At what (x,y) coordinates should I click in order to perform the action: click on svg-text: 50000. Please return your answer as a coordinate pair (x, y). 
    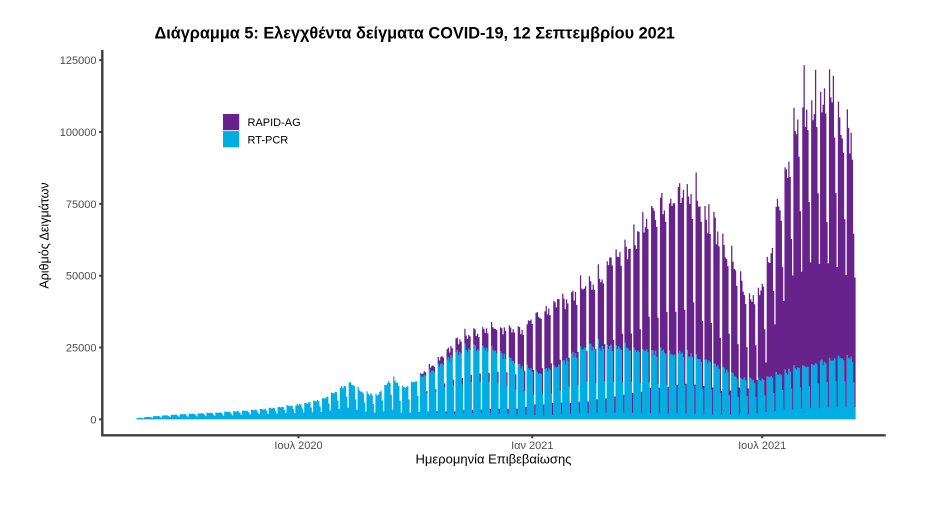
    Looking at the image, I should click on (81, 277).